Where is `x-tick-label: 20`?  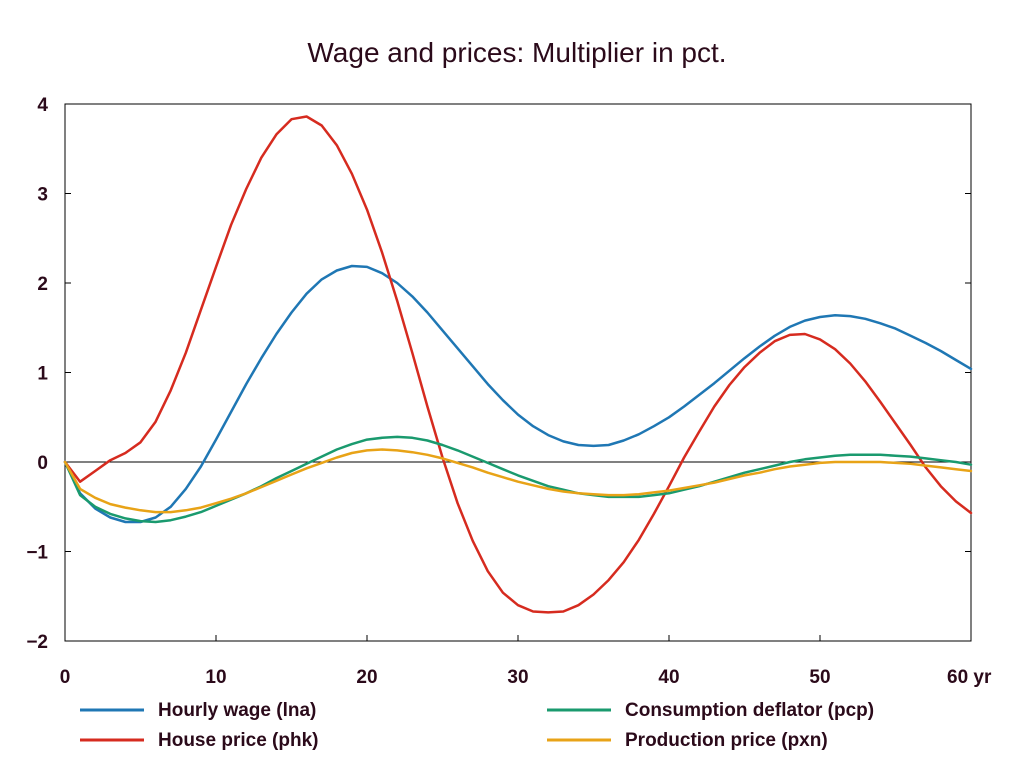
x-tick-label: 20 is located at coordinates (366, 677).